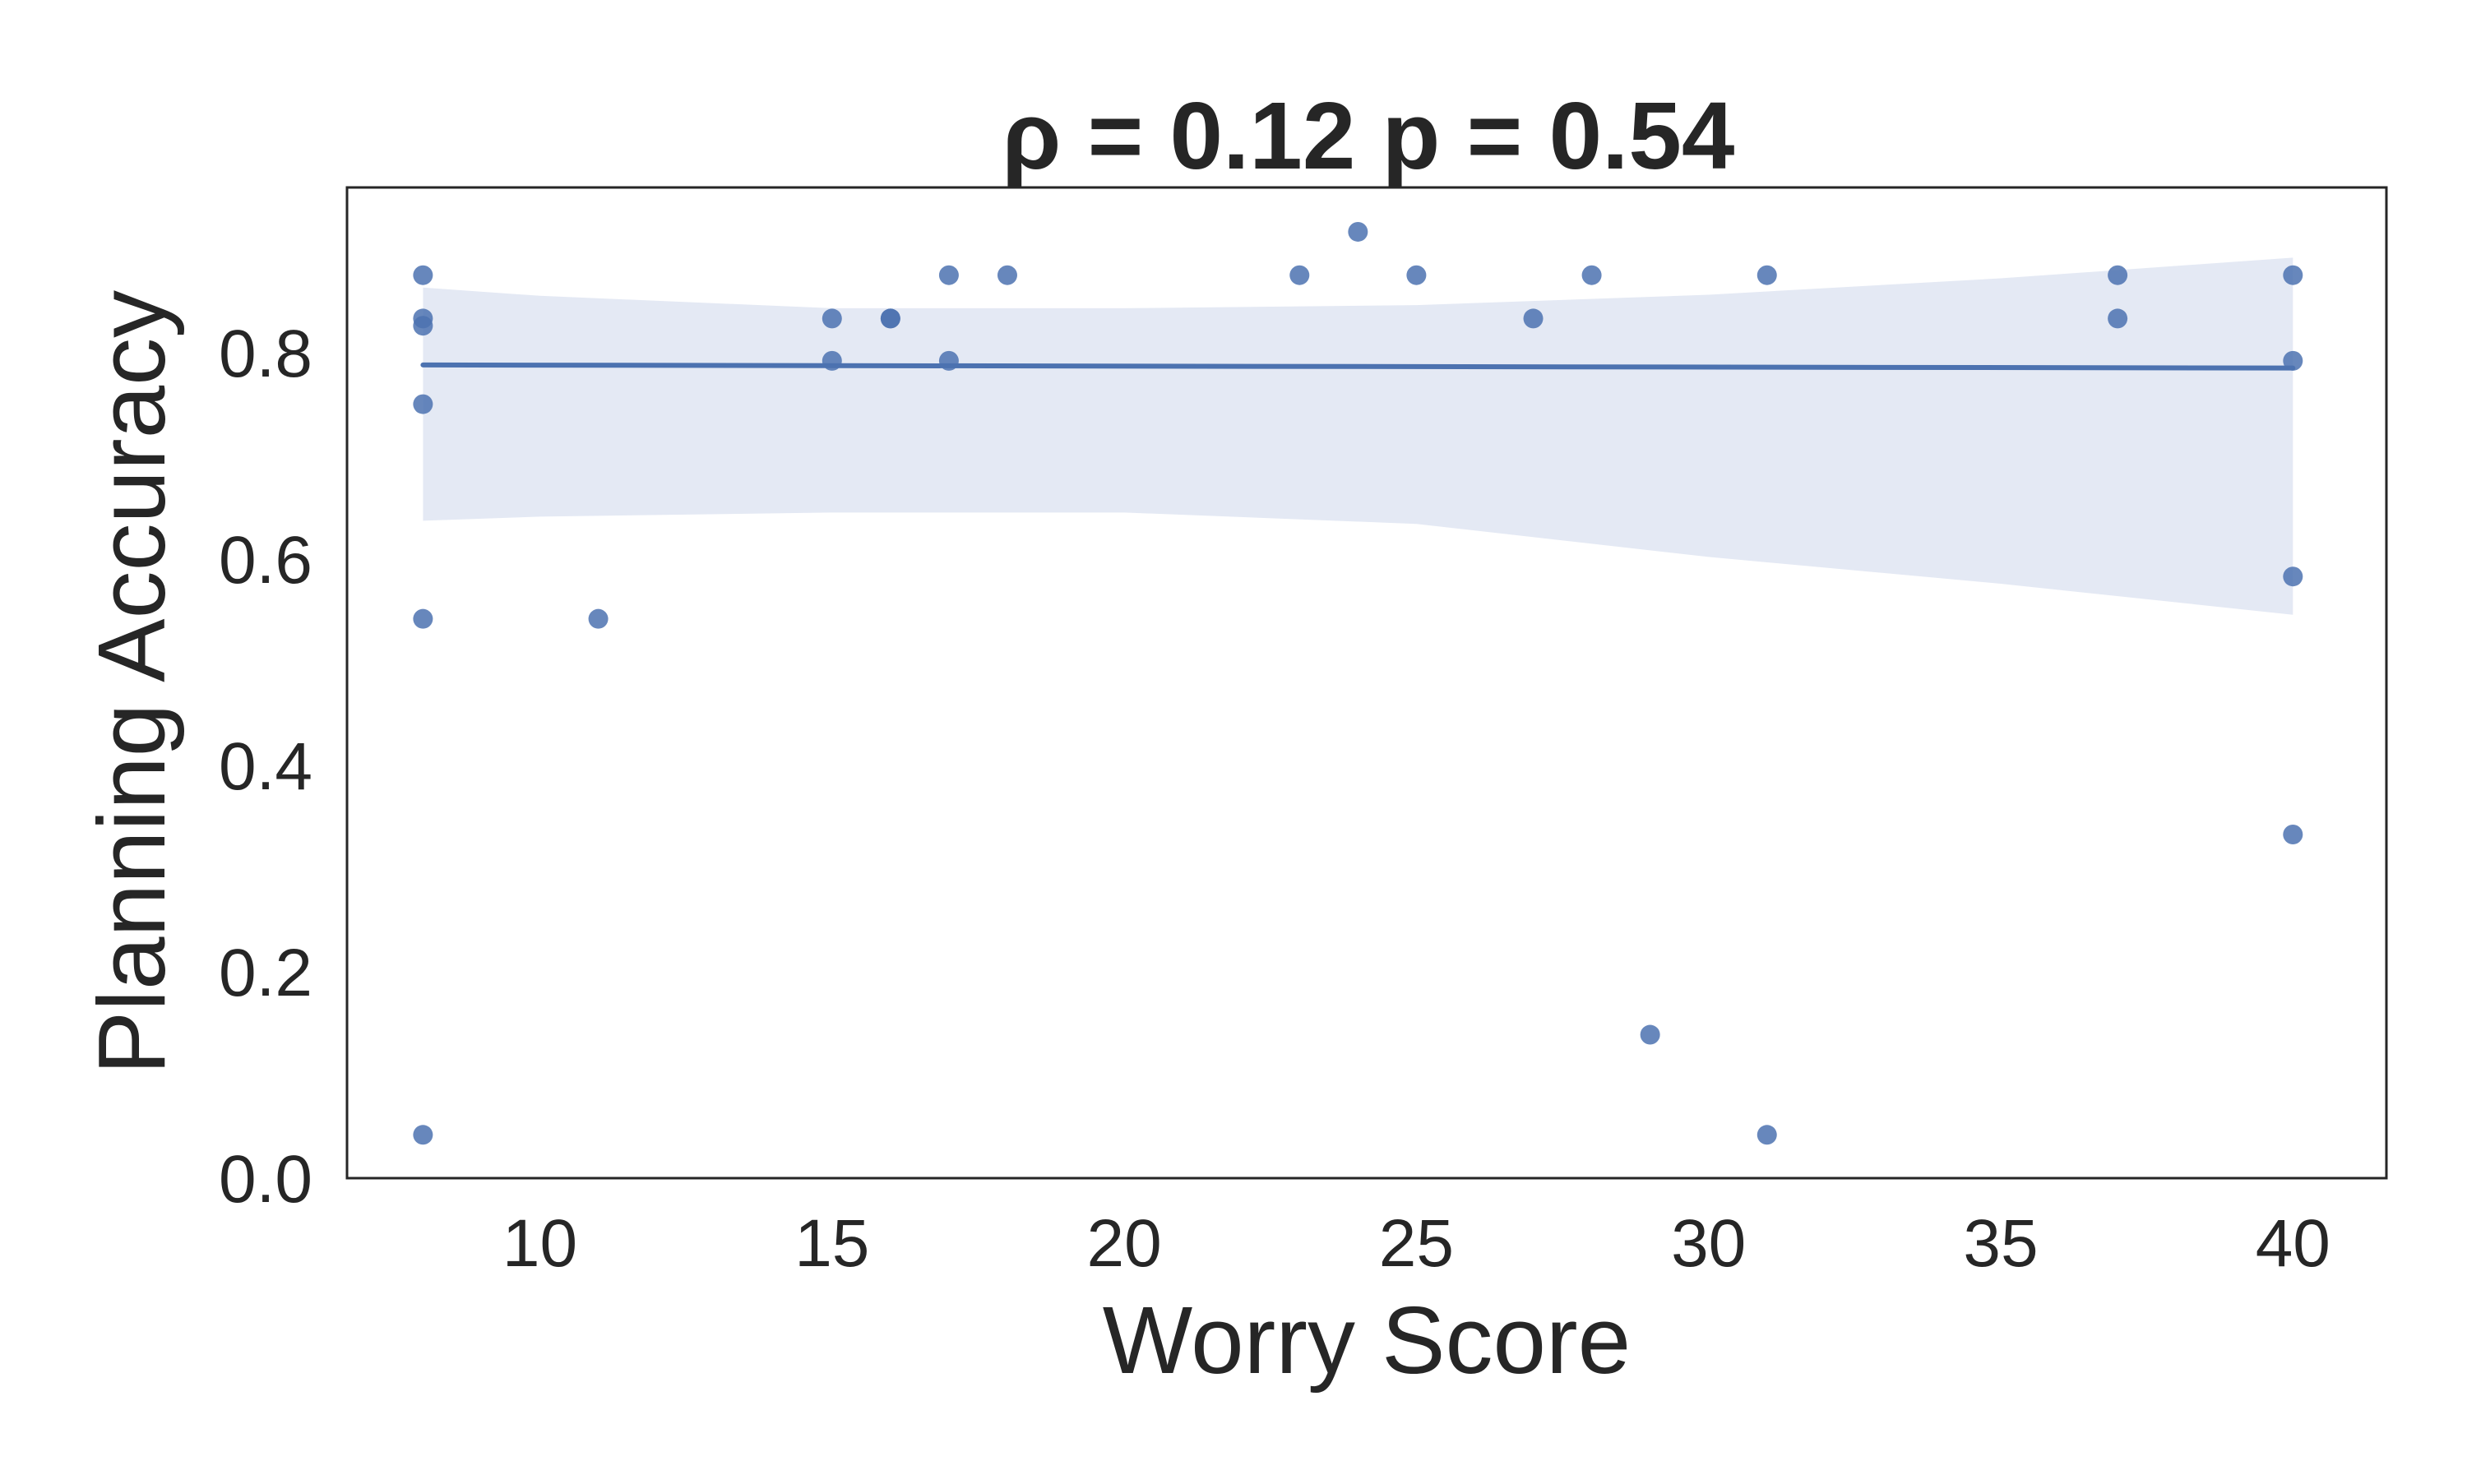 The height and width of the screenshot is (1484, 2467). I want to click on x-tick-label: 15, so click(831, 1244).